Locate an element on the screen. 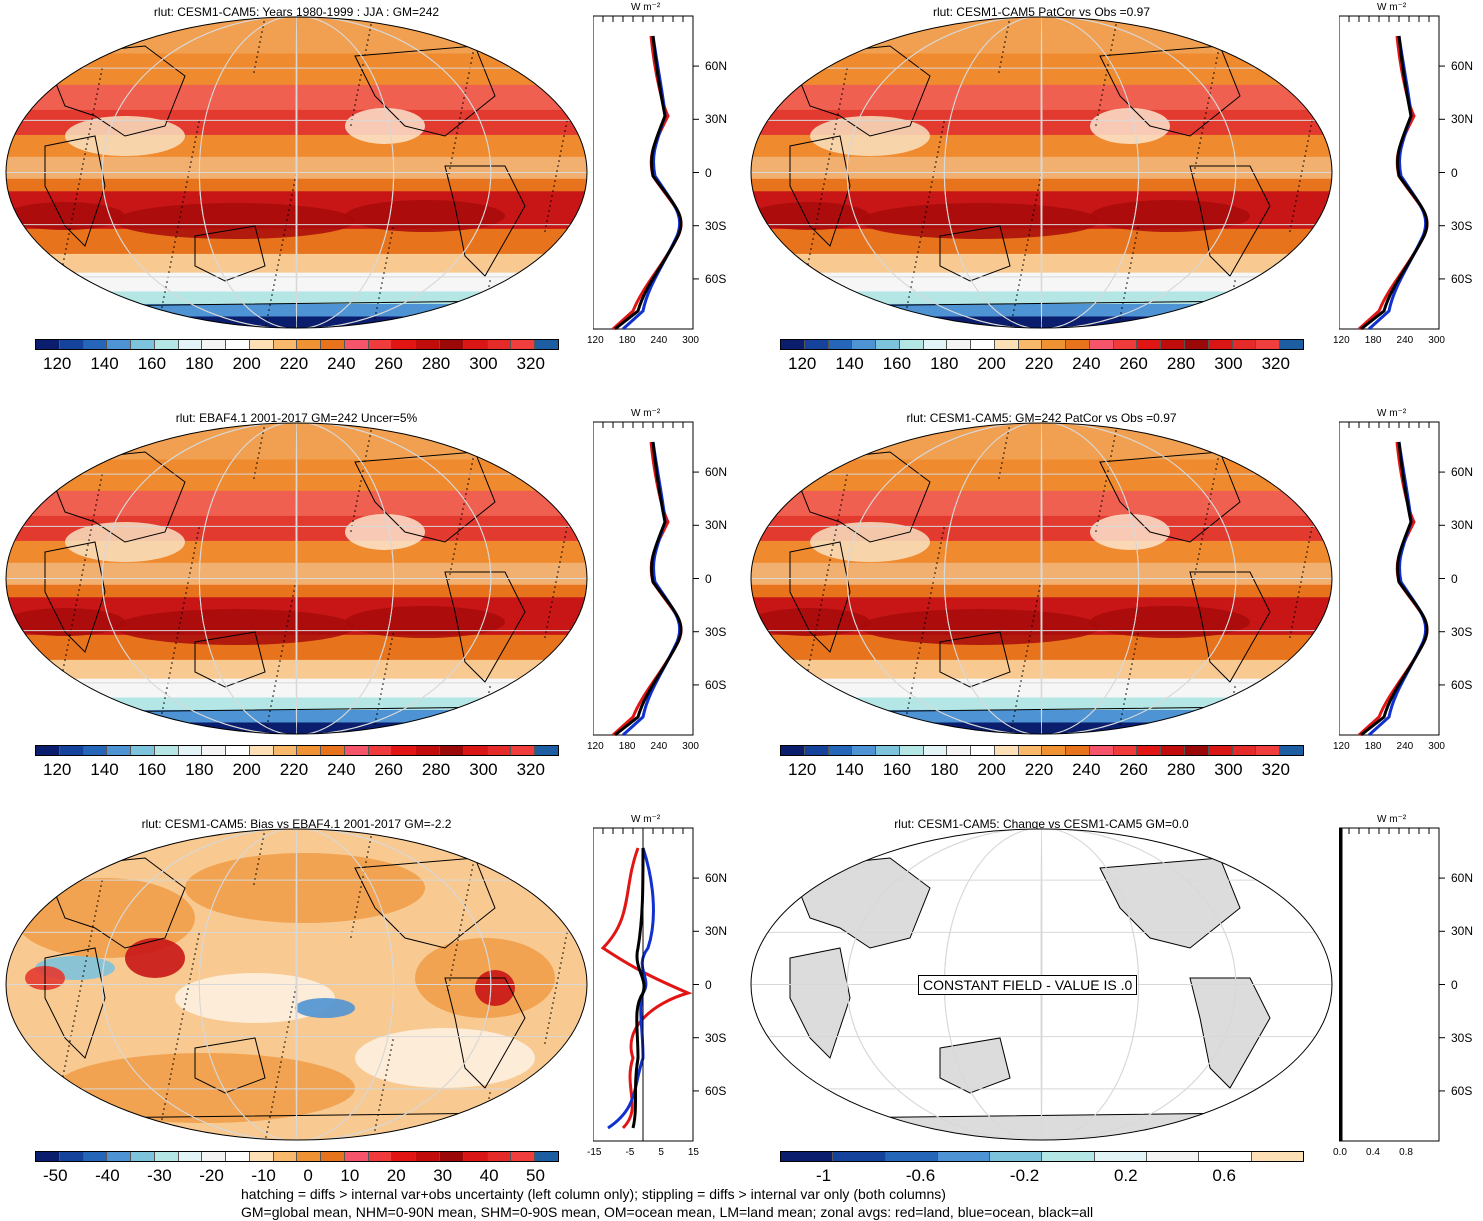 The image size is (1483, 1221). colorbar-label: -50 is located at coordinates (55, 1175).